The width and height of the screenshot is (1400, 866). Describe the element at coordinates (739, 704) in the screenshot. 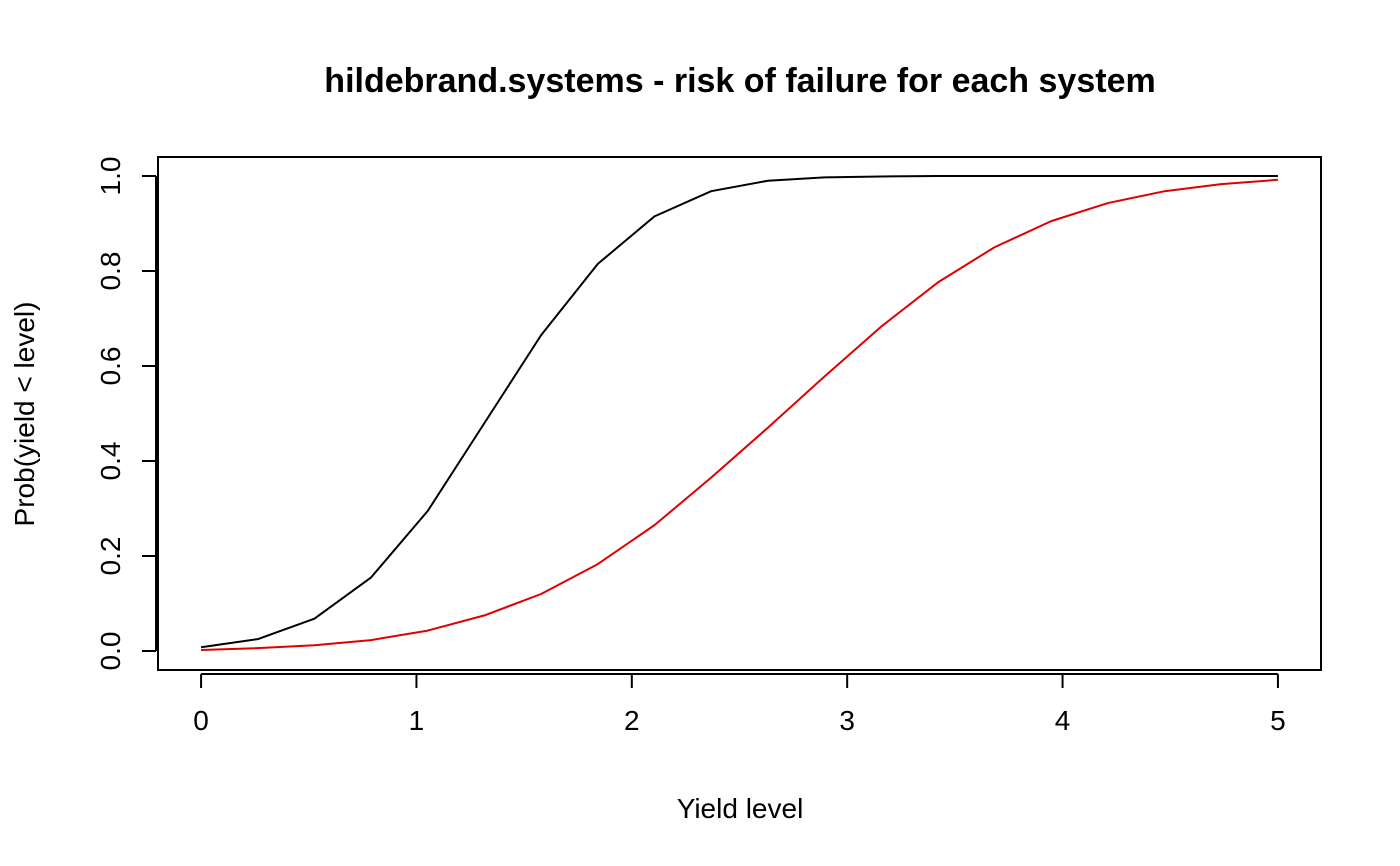

I see `x-axis: 0 1 2 3 4 5` at that location.